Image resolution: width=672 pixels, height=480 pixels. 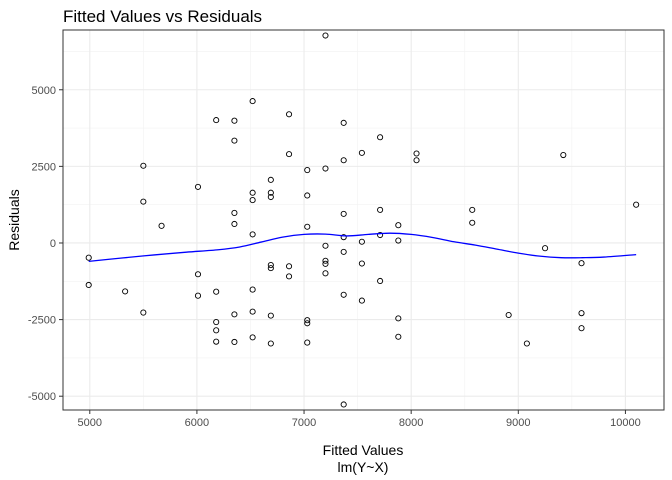 I want to click on x-tick-label: 6000, so click(x=197, y=423).